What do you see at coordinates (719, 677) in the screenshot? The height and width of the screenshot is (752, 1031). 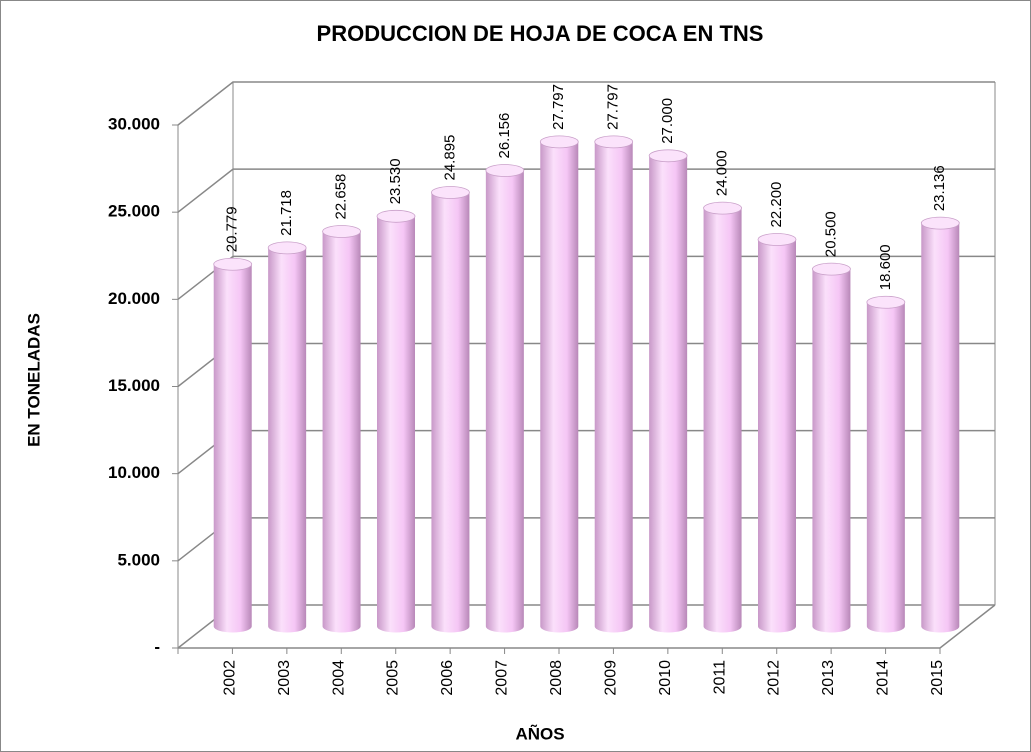 I see `x-tick-label: 2011` at bounding box center [719, 677].